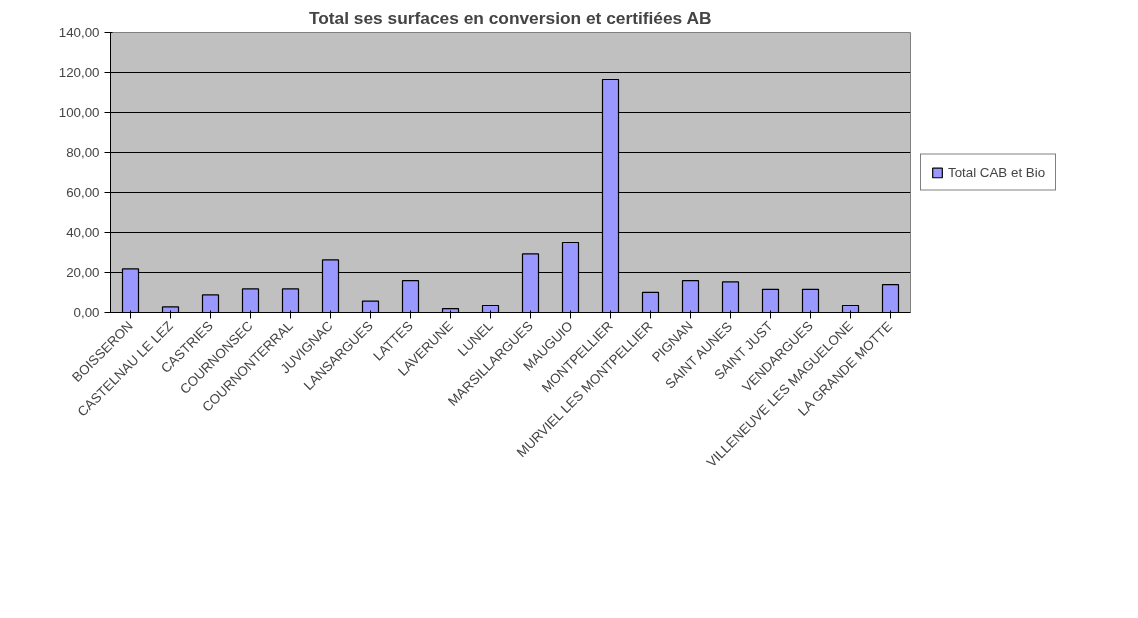  Describe the element at coordinates (510, 17) in the screenshot. I see `chart-title: Total ses surfaces en conversion et certifiées AB` at that location.